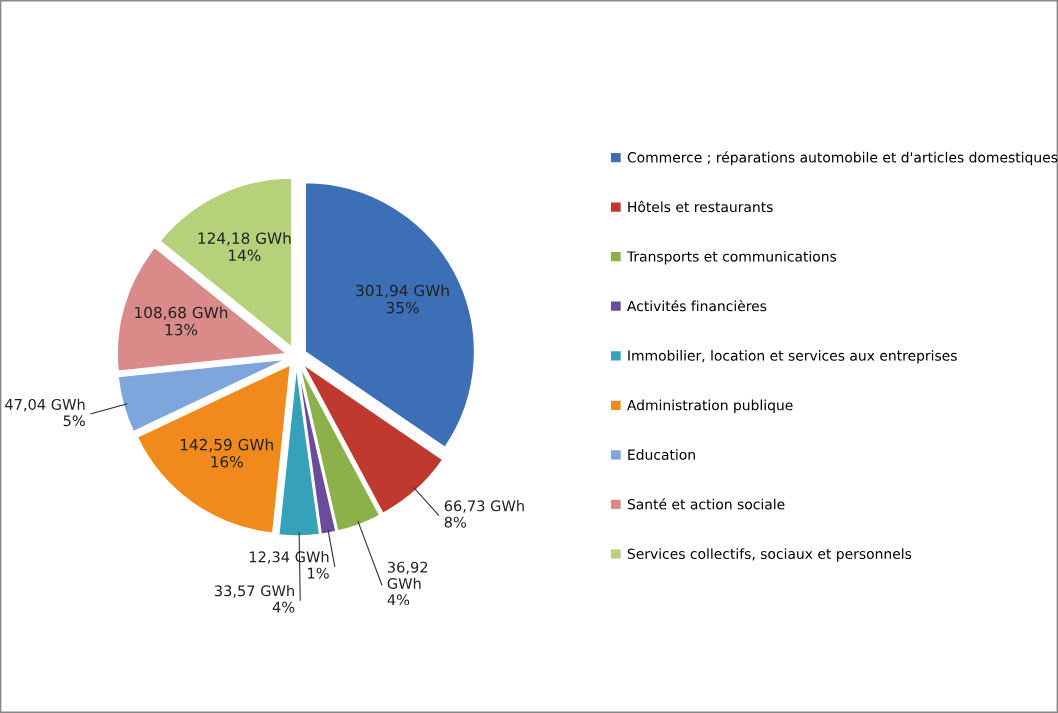 This screenshot has height=713, width=1058. Describe the element at coordinates (181, 321) in the screenshot. I see `data-label: 108,68 GWh 13%` at that location.